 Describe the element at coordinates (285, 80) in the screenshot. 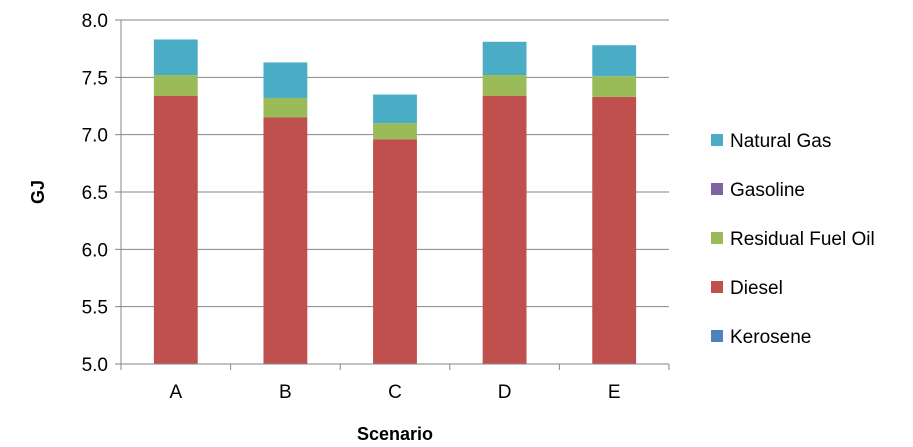

I see `bar-b-natural-gas` at that location.